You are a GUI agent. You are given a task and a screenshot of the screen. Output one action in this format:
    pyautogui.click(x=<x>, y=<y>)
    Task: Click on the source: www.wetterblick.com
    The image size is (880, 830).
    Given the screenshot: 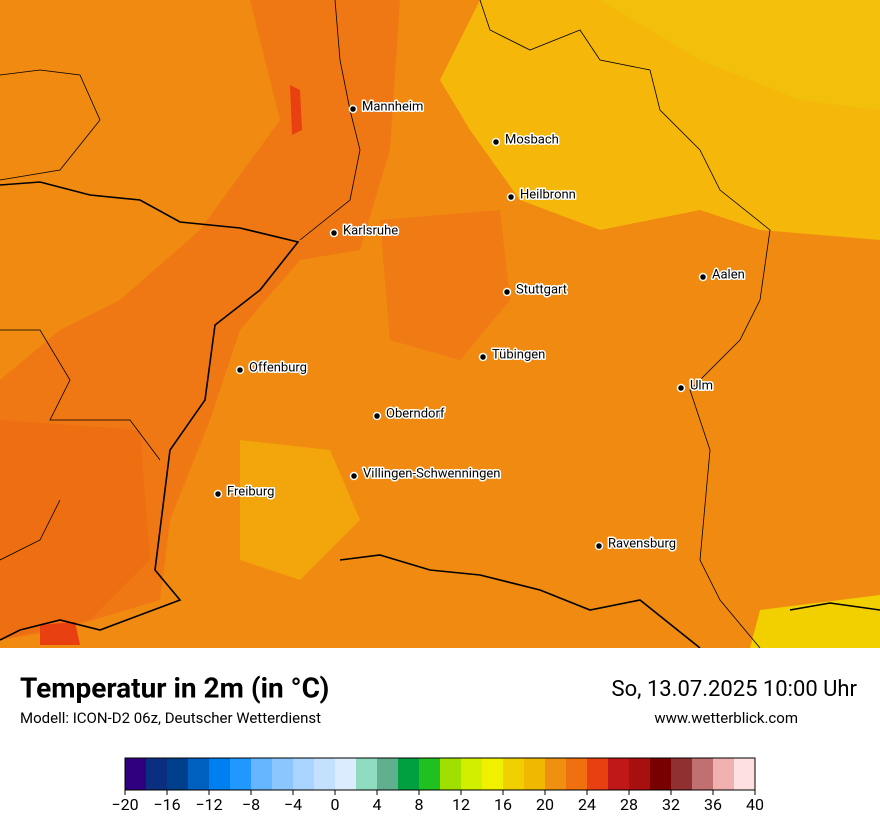 What is the action you would take?
    pyautogui.click(x=726, y=718)
    